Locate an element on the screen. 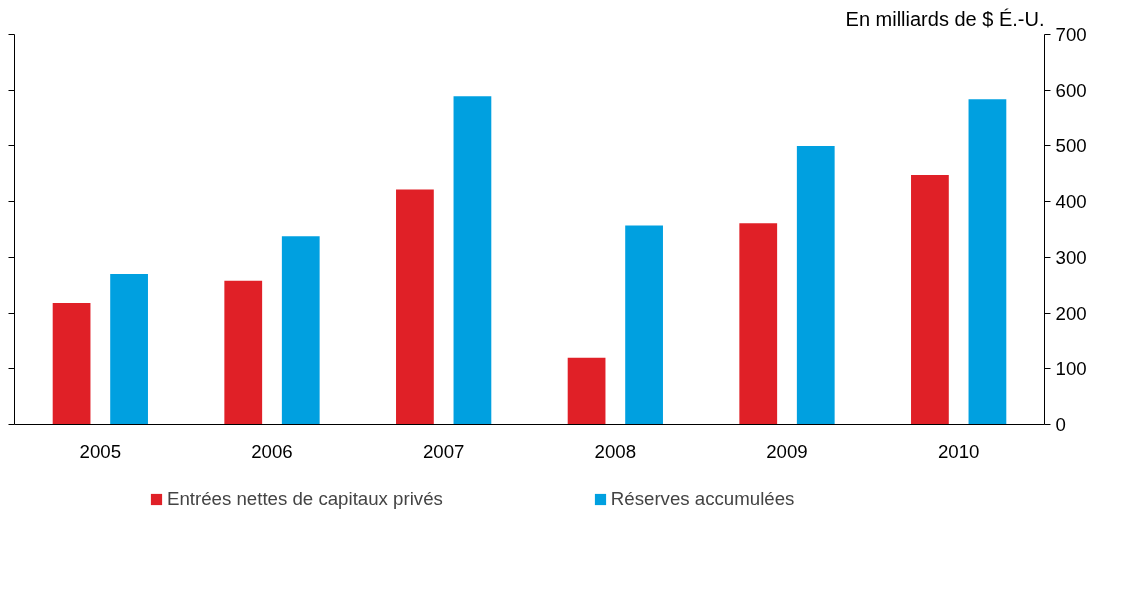 The width and height of the screenshot is (1135, 612). y-tick-label: 500 is located at coordinates (1071, 146).